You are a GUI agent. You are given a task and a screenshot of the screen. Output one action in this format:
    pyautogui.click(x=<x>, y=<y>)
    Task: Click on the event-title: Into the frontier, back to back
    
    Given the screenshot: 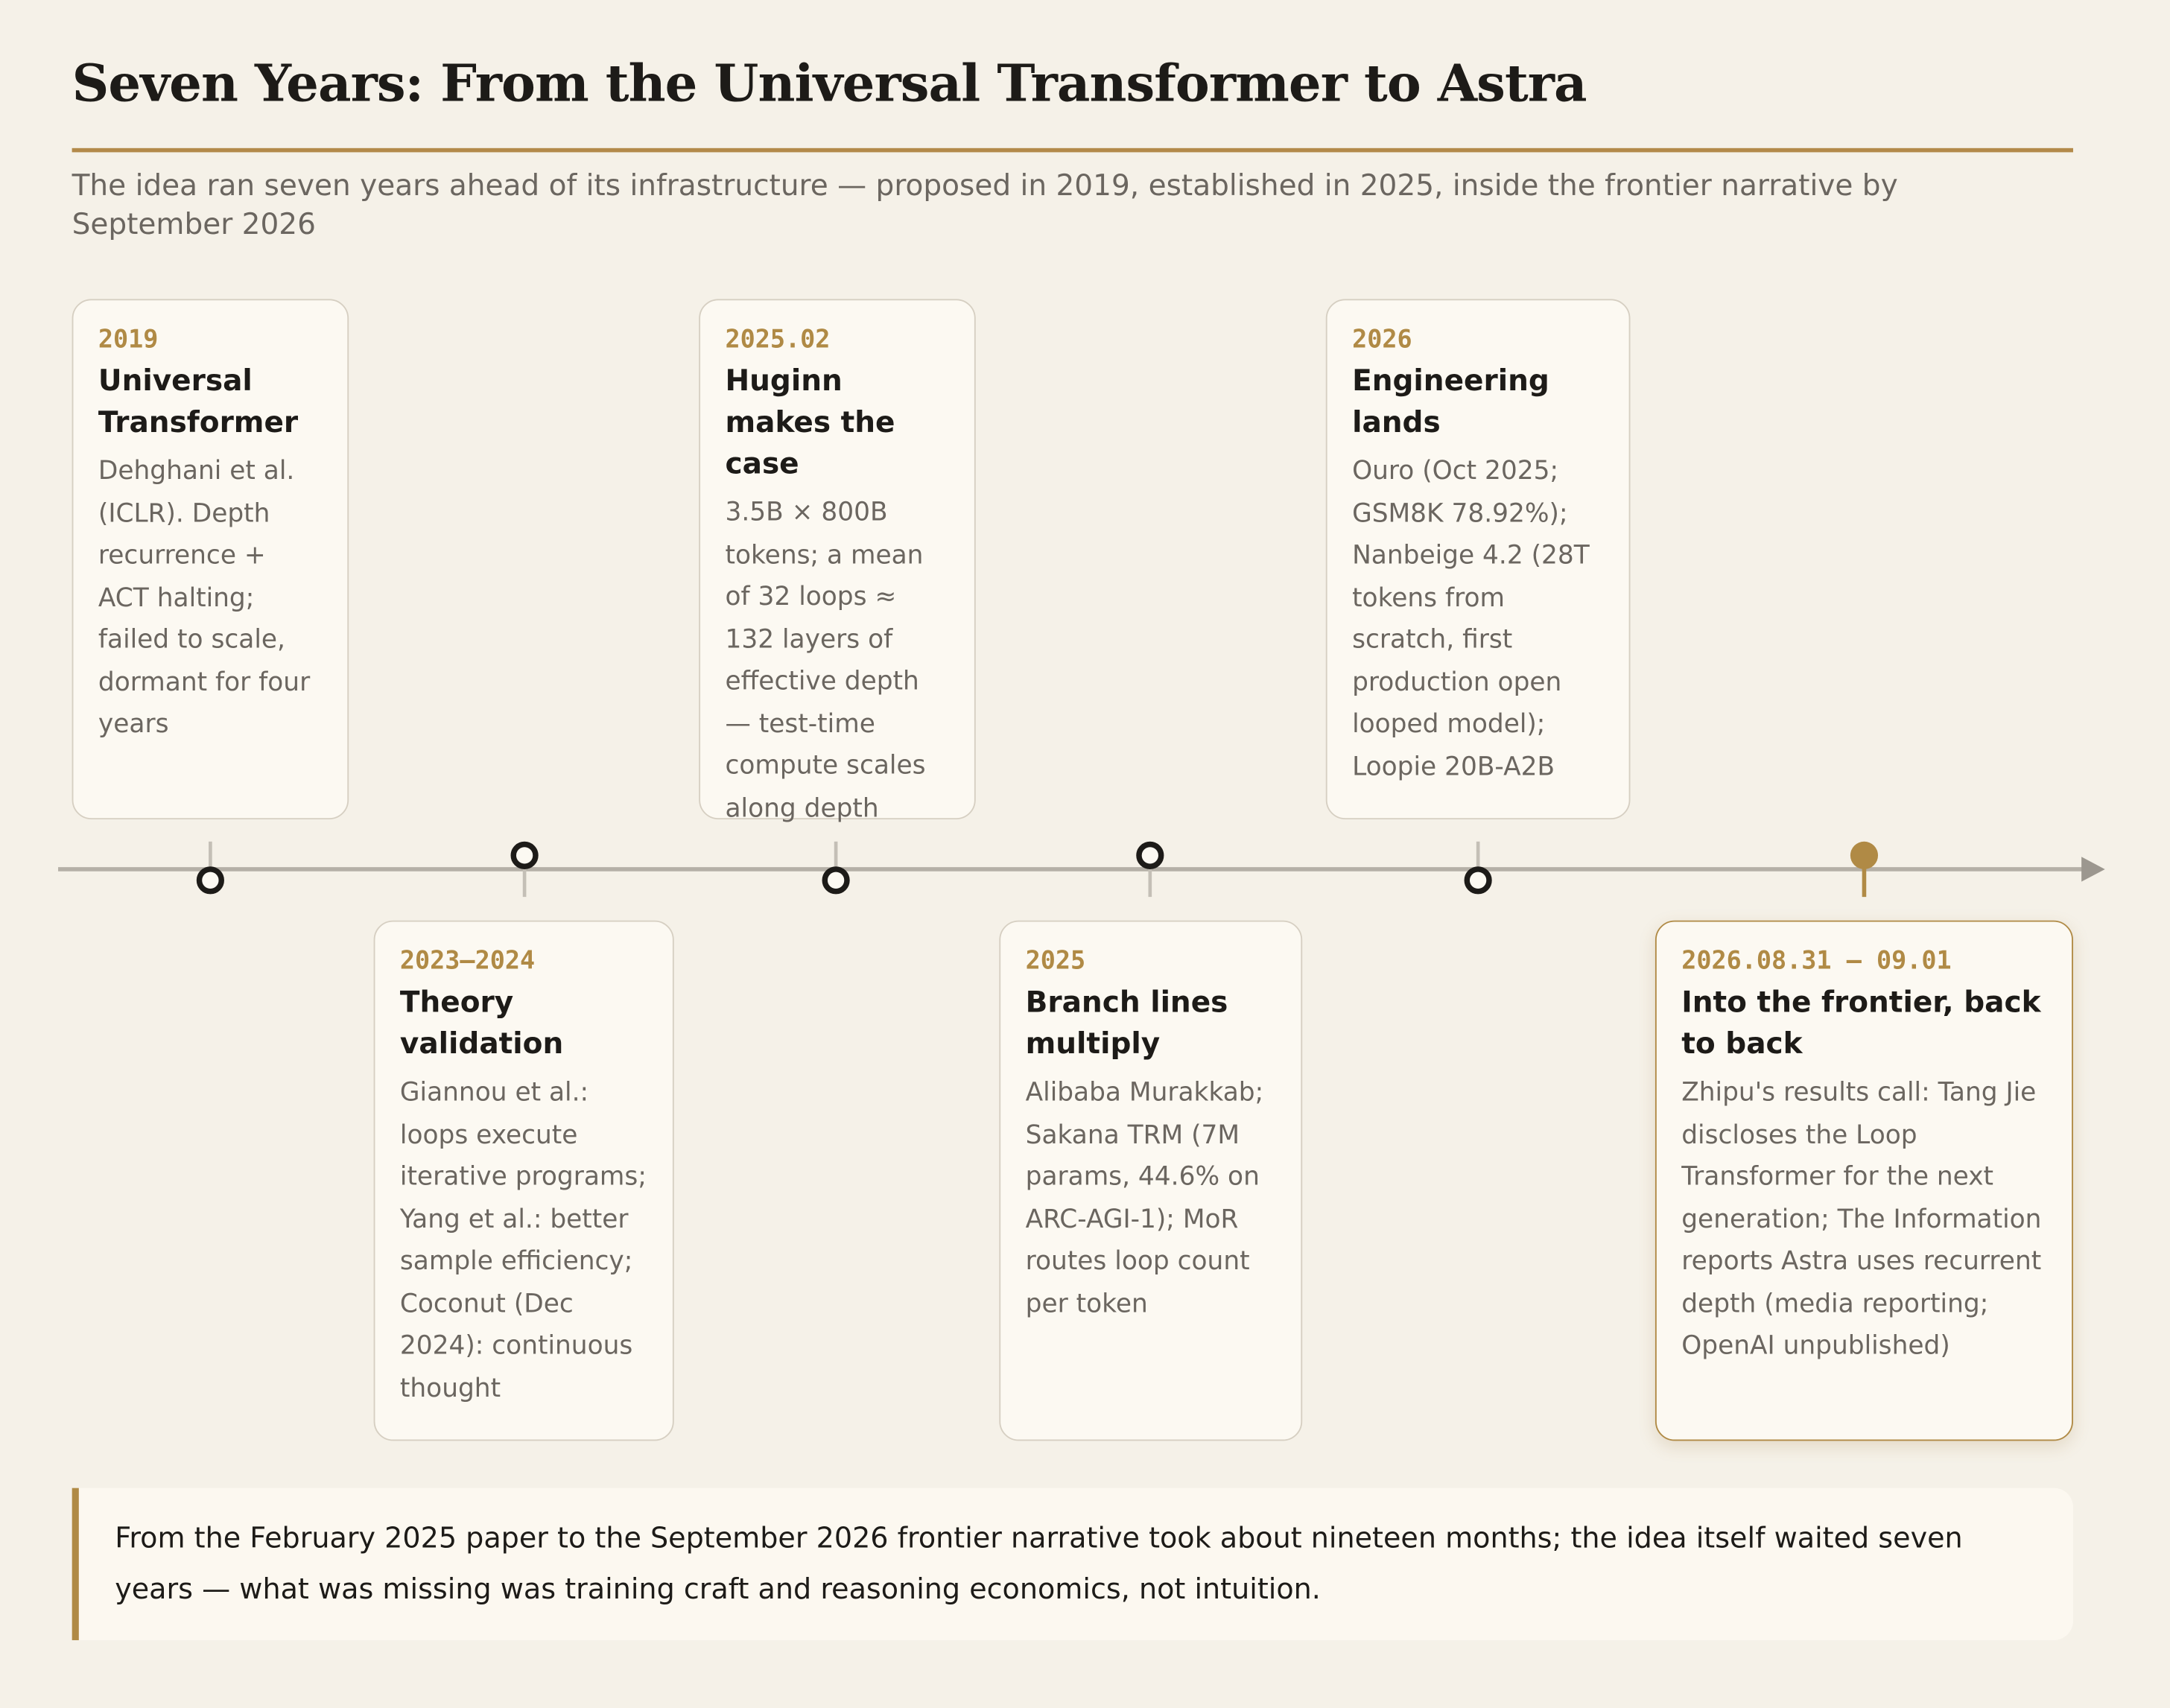 What is the action you would take?
    pyautogui.click(x=1861, y=1023)
    